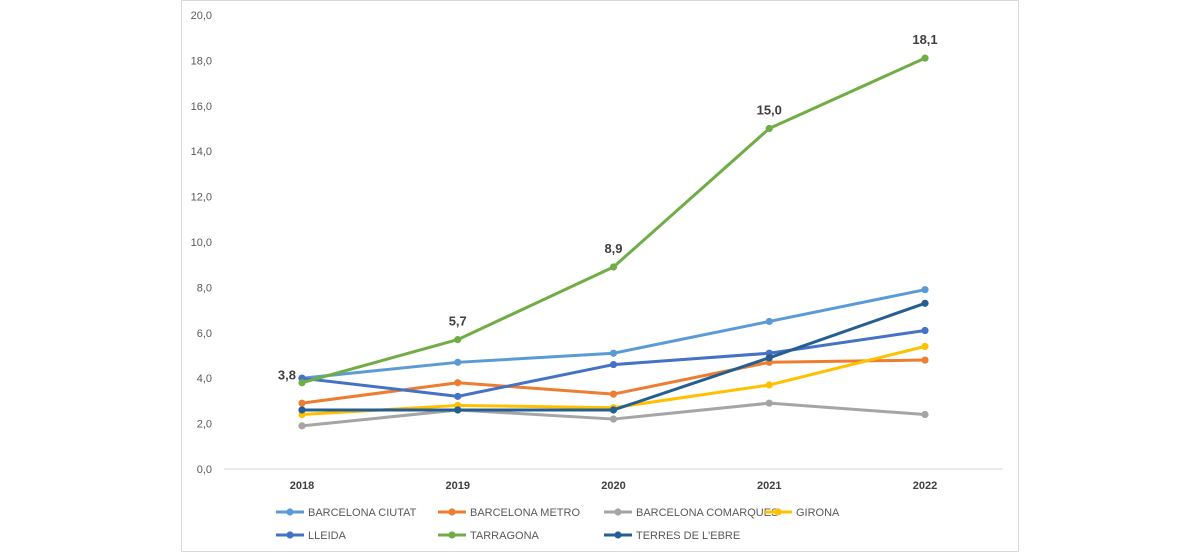 This screenshot has width=1200, height=554. What do you see at coordinates (769, 486) in the screenshot?
I see `x-tick-label: 2021` at bounding box center [769, 486].